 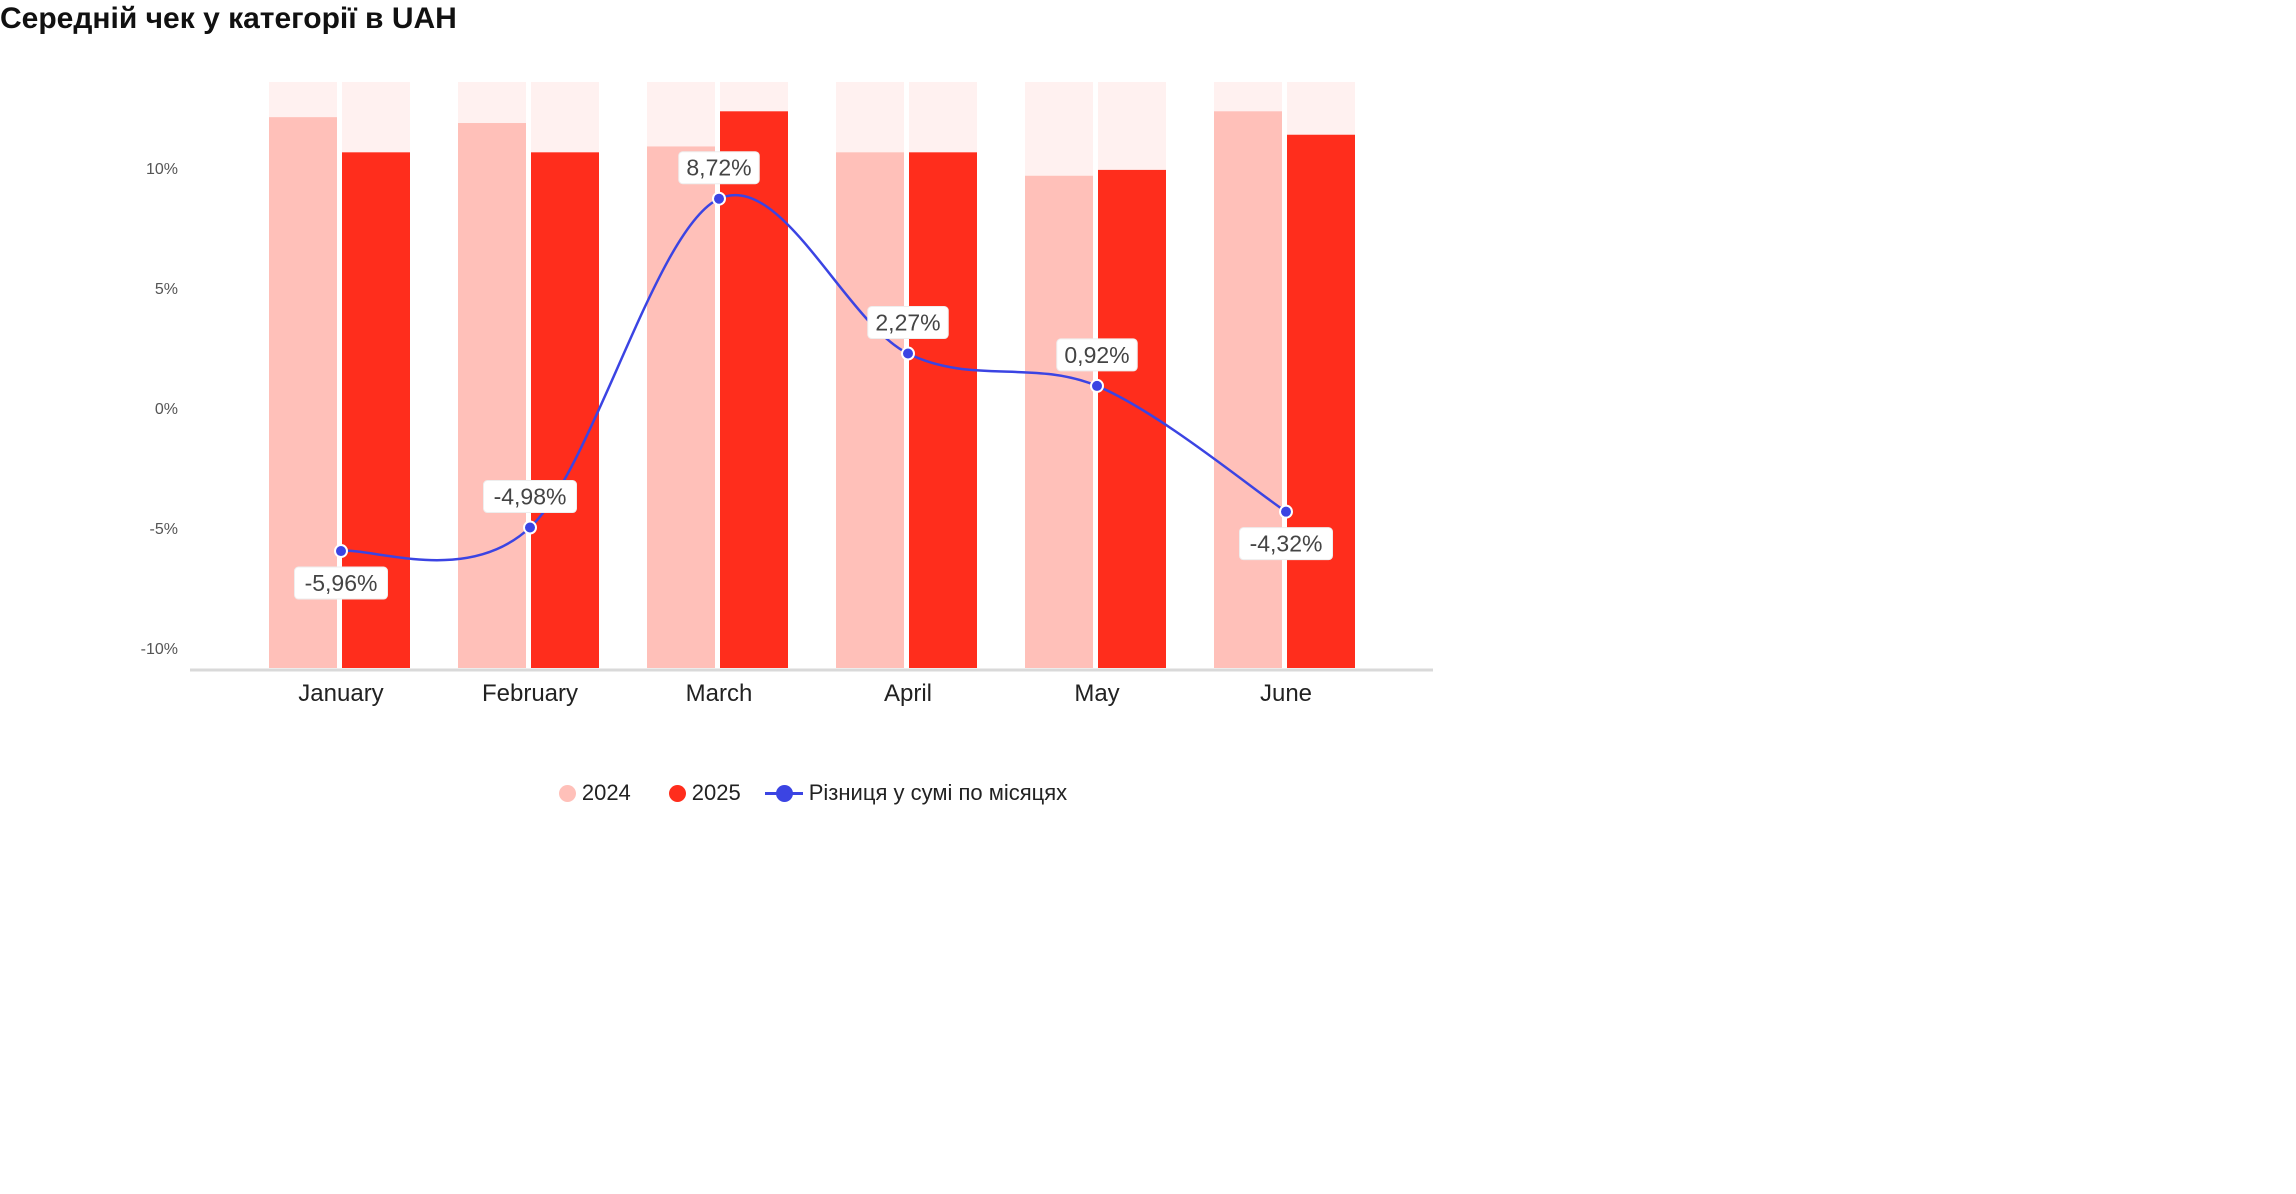 I want to click on legend-label-2024: 2024, so click(x=606, y=792).